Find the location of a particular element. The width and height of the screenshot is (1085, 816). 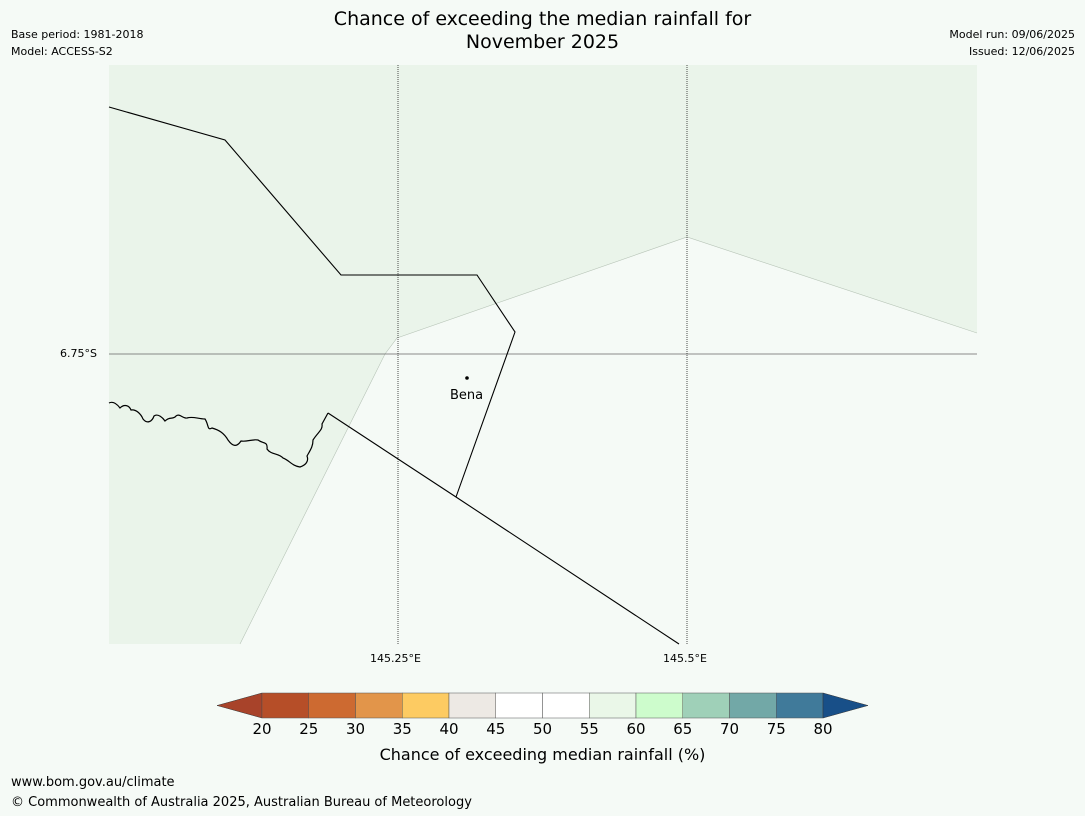

colorbar-tick-30: 30 is located at coordinates (355, 729).